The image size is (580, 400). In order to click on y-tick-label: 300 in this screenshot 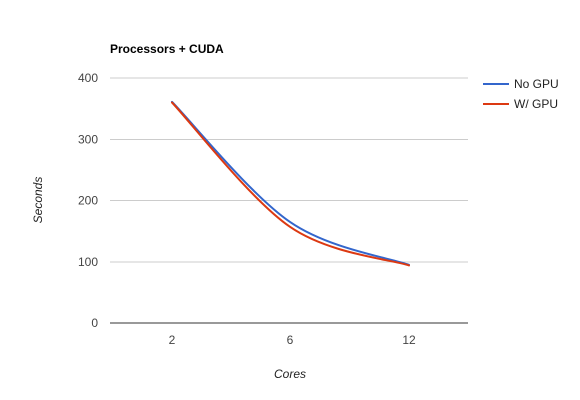, I will do `click(88, 139)`.